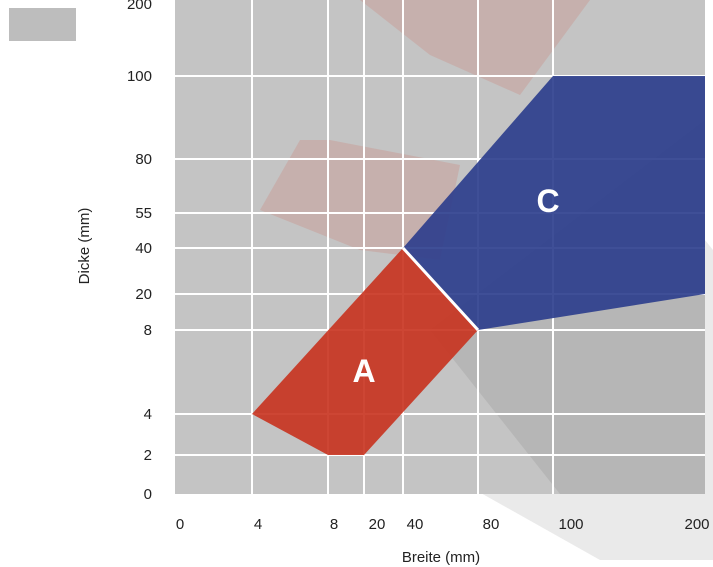 Image resolution: width=713 pixels, height=567 pixels. What do you see at coordinates (334, 524) in the screenshot?
I see `x-tick-label: 8` at bounding box center [334, 524].